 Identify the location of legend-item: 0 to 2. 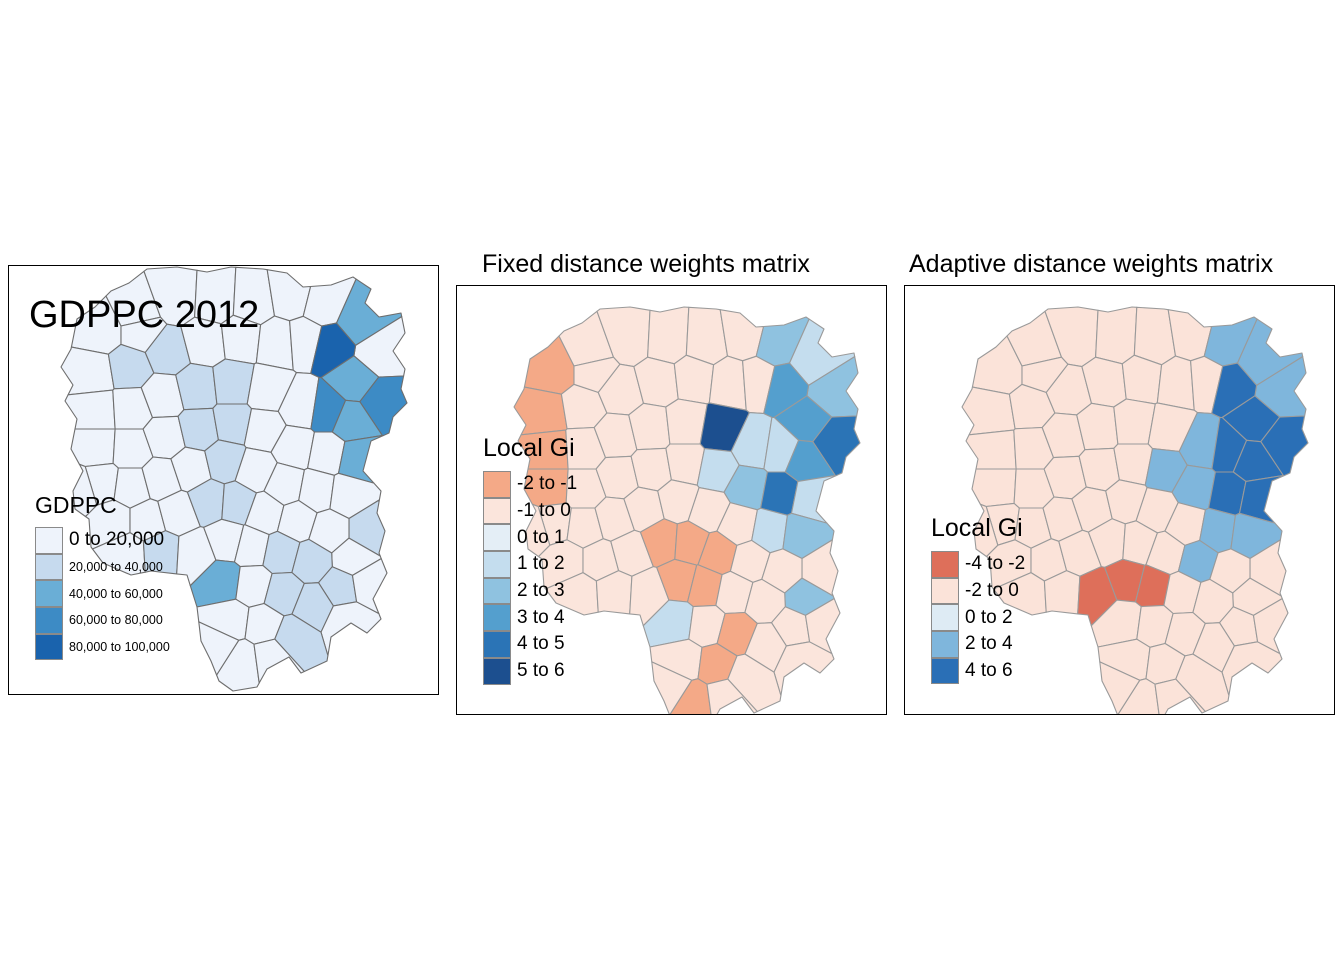
(978, 618).